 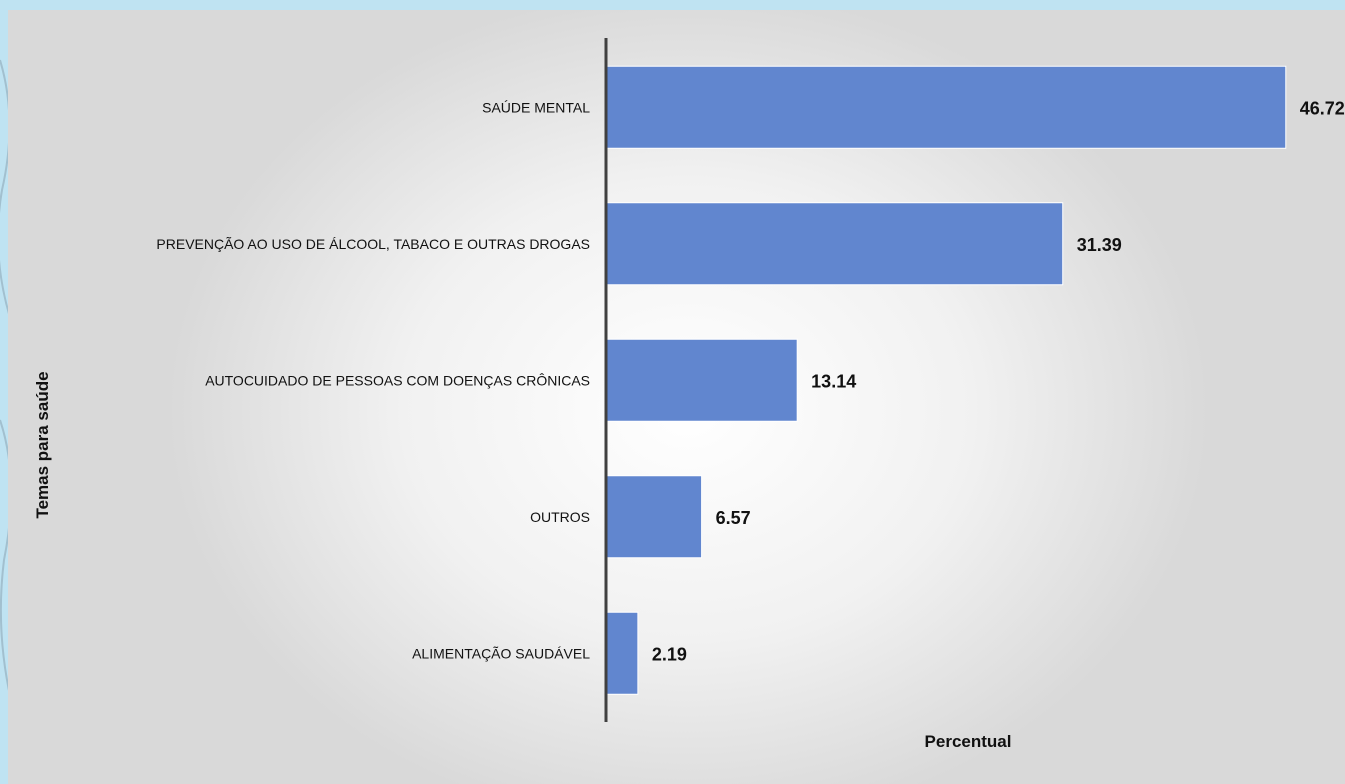 What do you see at coordinates (1322, 108) in the screenshot?
I see `value-label: 46.72` at bounding box center [1322, 108].